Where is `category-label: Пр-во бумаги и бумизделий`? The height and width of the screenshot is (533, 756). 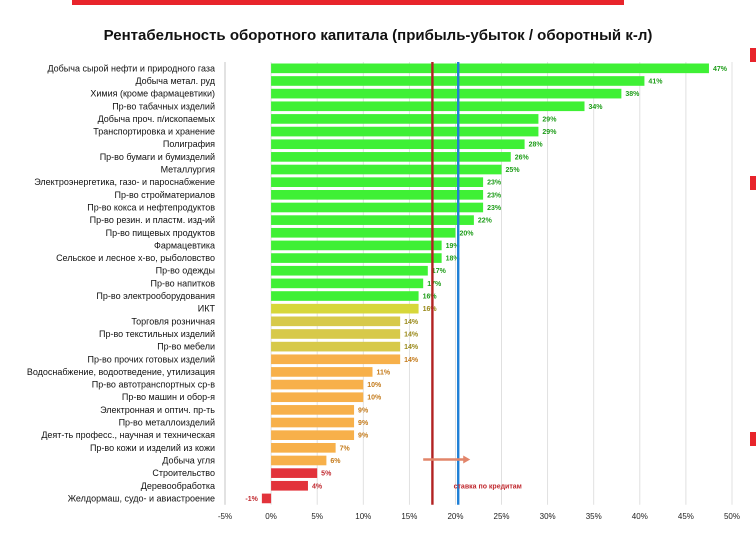
category-label: Пр-во бумаги и бумизделий is located at coordinates (157, 157).